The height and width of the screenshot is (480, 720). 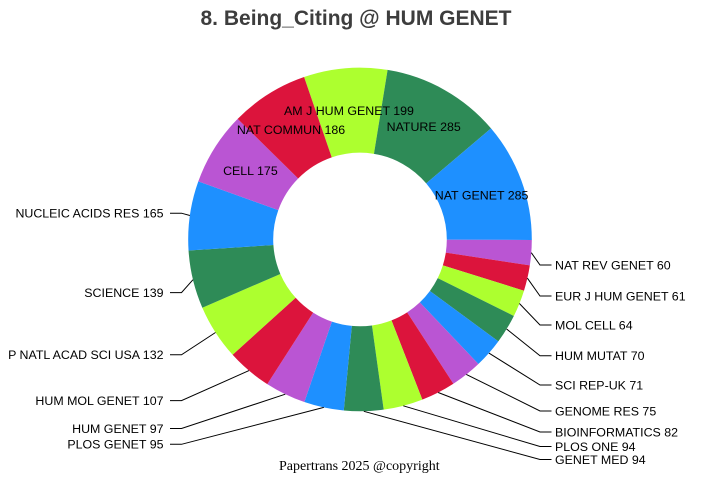 What do you see at coordinates (594, 325) in the screenshot?
I see `svg-text: MOL CELL 64` at bounding box center [594, 325].